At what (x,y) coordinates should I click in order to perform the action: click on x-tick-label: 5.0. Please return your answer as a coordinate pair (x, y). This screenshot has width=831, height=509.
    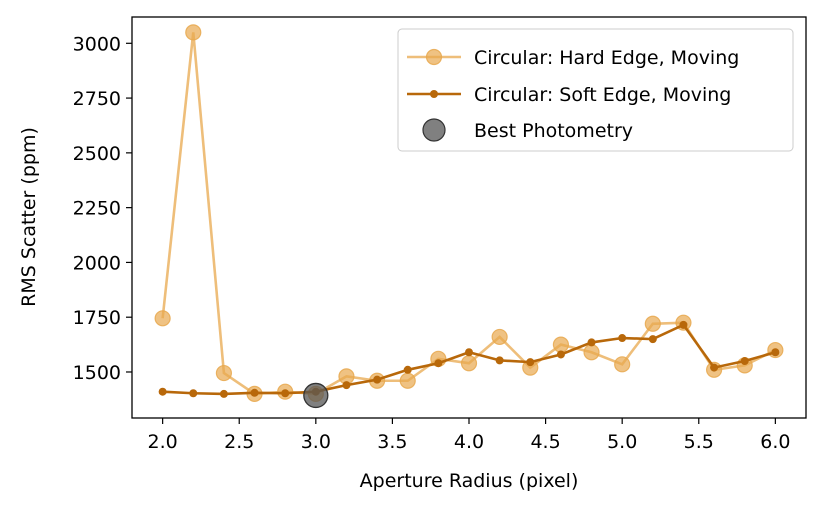
    Looking at the image, I should click on (622, 442).